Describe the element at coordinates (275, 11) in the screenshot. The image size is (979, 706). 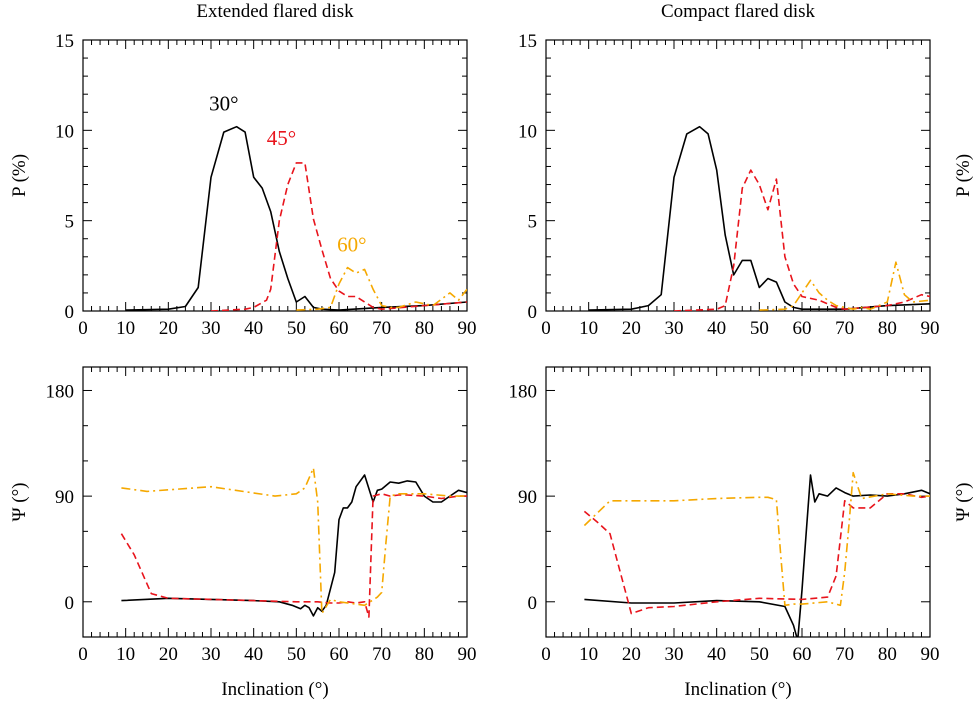
I see `panel-title: Extended flared disk` at that location.